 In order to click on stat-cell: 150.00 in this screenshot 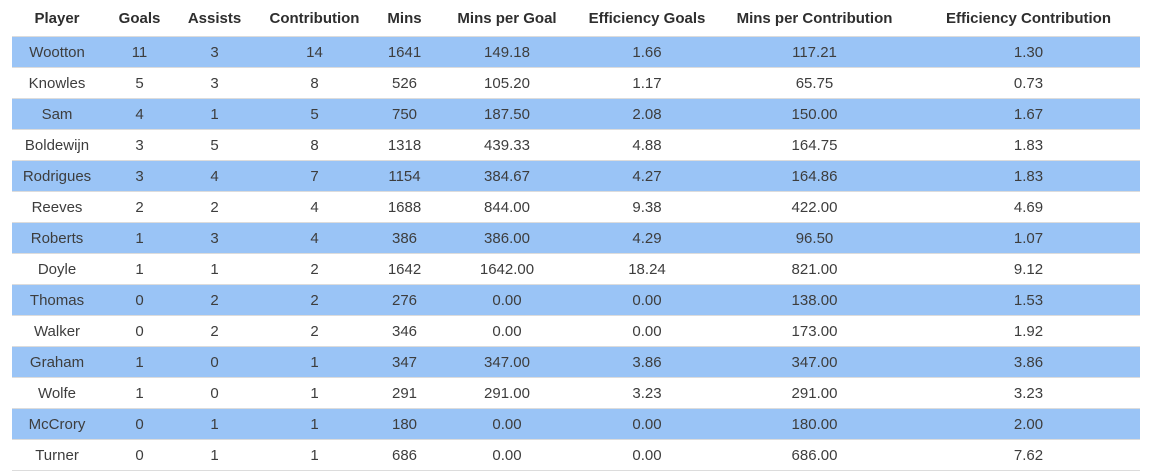, I will do `click(814, 114)`.